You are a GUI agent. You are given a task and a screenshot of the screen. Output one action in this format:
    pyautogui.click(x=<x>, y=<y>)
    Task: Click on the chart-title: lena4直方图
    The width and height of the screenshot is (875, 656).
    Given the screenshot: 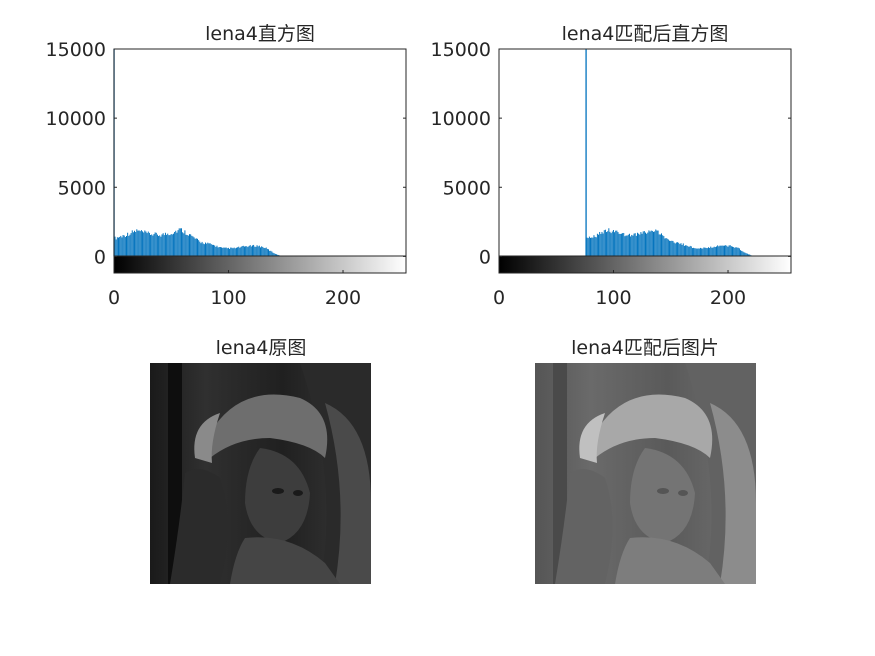 What is the action you would take?
    pyautogui.click(x=260, y=34)
    